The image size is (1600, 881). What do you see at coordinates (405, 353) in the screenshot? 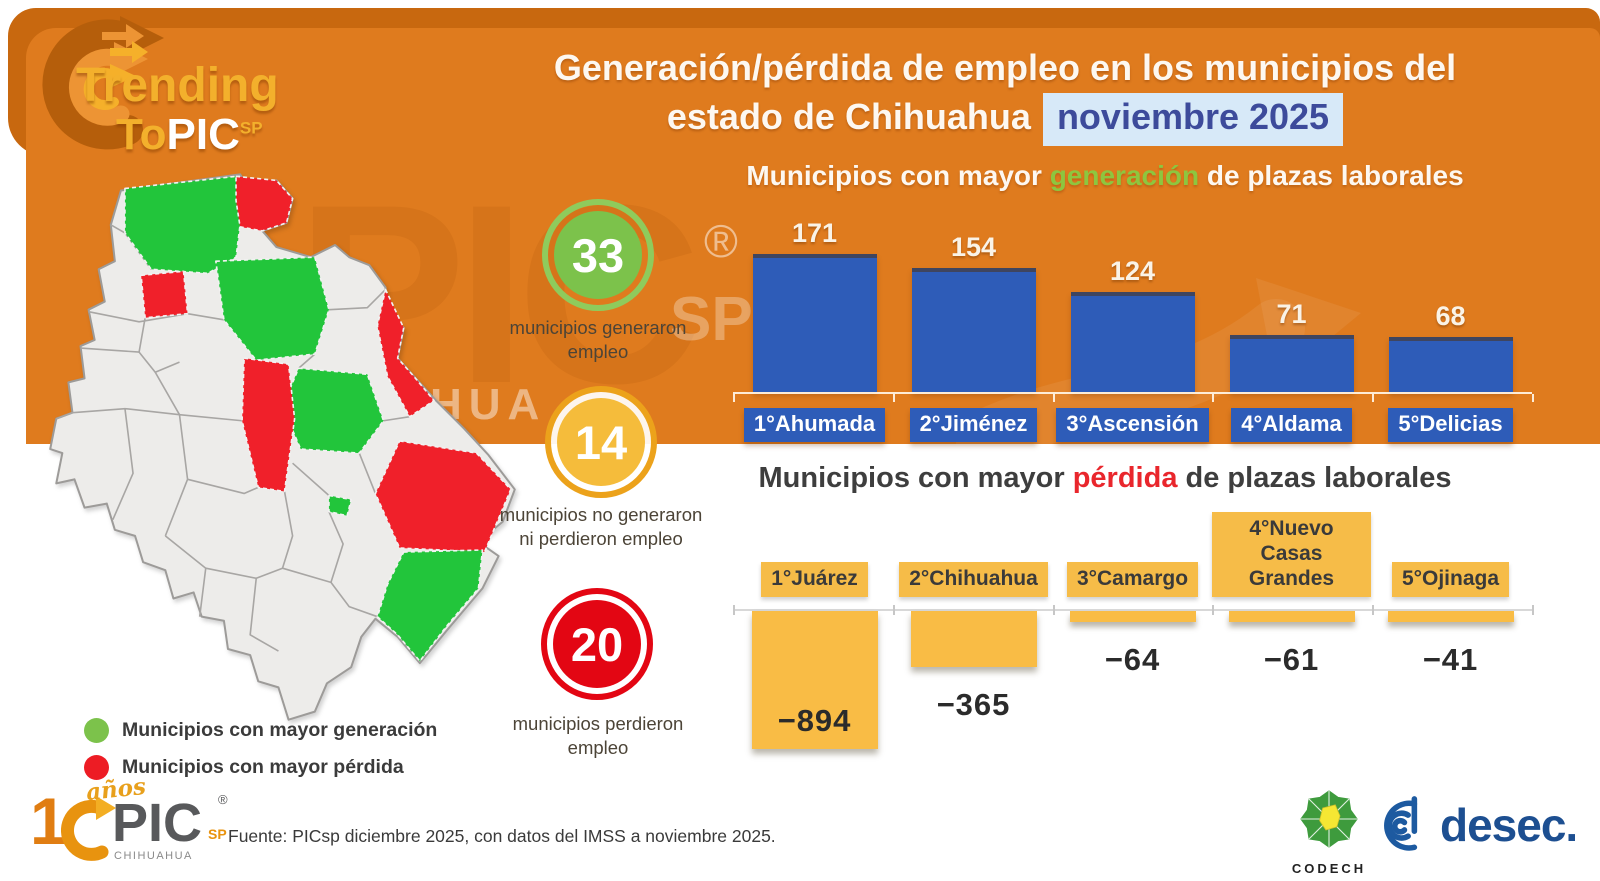
I see `map-region-red-east-strip` at bounding box center [405, 353].